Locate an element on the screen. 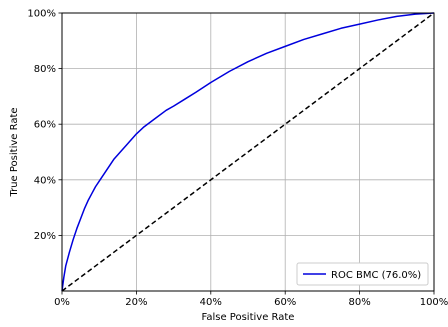  legend-label: ROC BMC (76.0%) is located at coordinates (376, 275).